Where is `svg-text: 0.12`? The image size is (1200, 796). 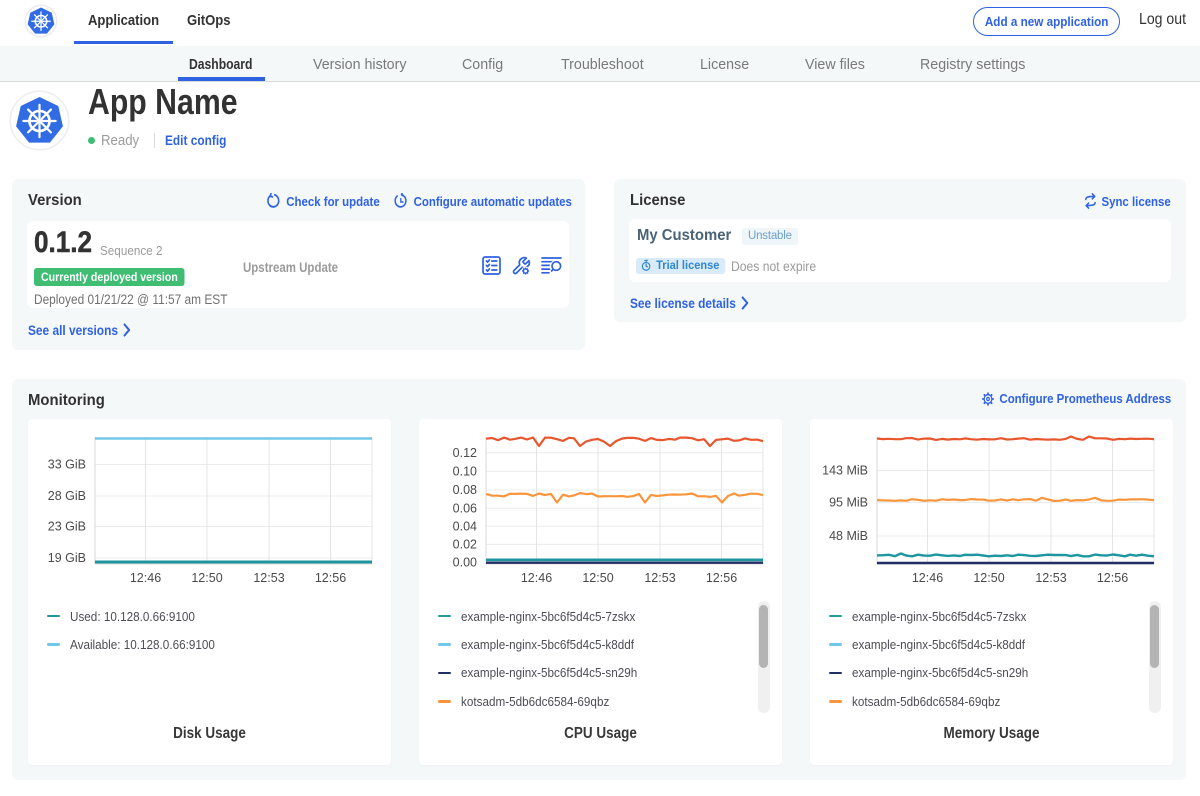 svg-text: 0.12 is located at coordinates (464, 453).